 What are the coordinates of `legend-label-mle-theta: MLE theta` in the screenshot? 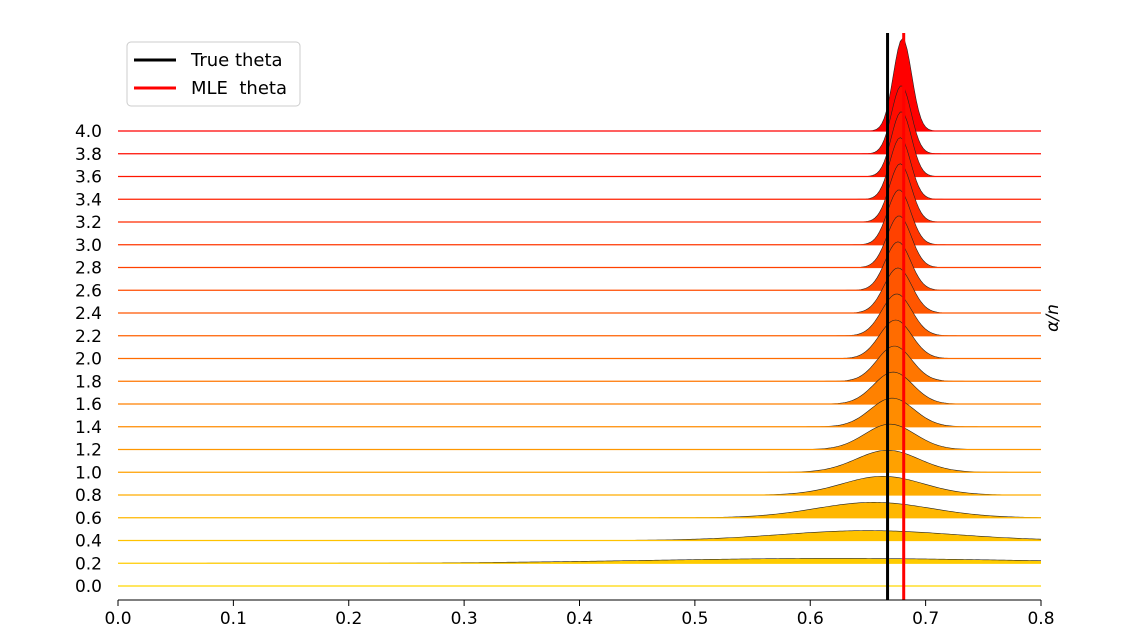 It's located at (239, 88).